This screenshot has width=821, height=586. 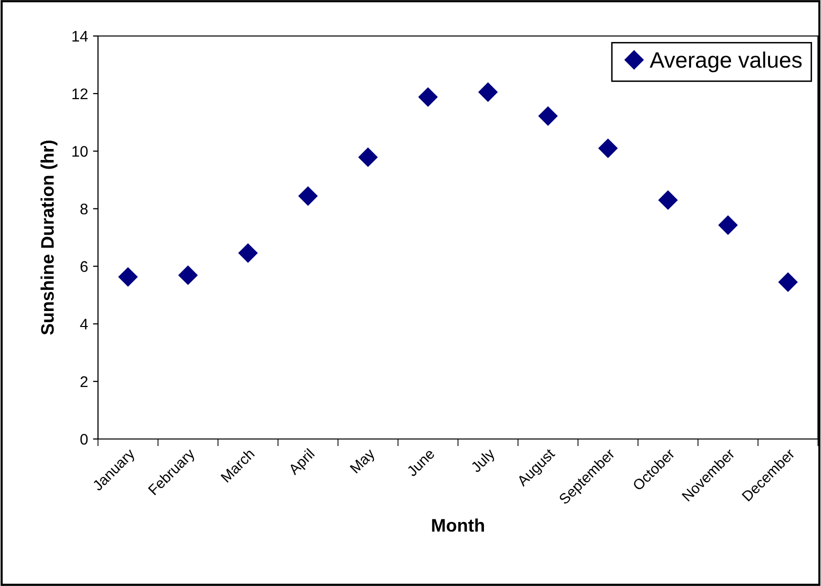 What do you see at coordinates (484, 461) in the screenshot?
I see `x-tick-label: July` at bounding box center [484, 461].